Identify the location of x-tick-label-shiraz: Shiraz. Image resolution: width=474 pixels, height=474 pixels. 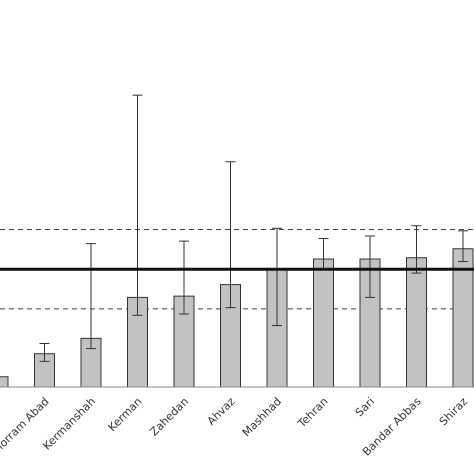
(453, 411).